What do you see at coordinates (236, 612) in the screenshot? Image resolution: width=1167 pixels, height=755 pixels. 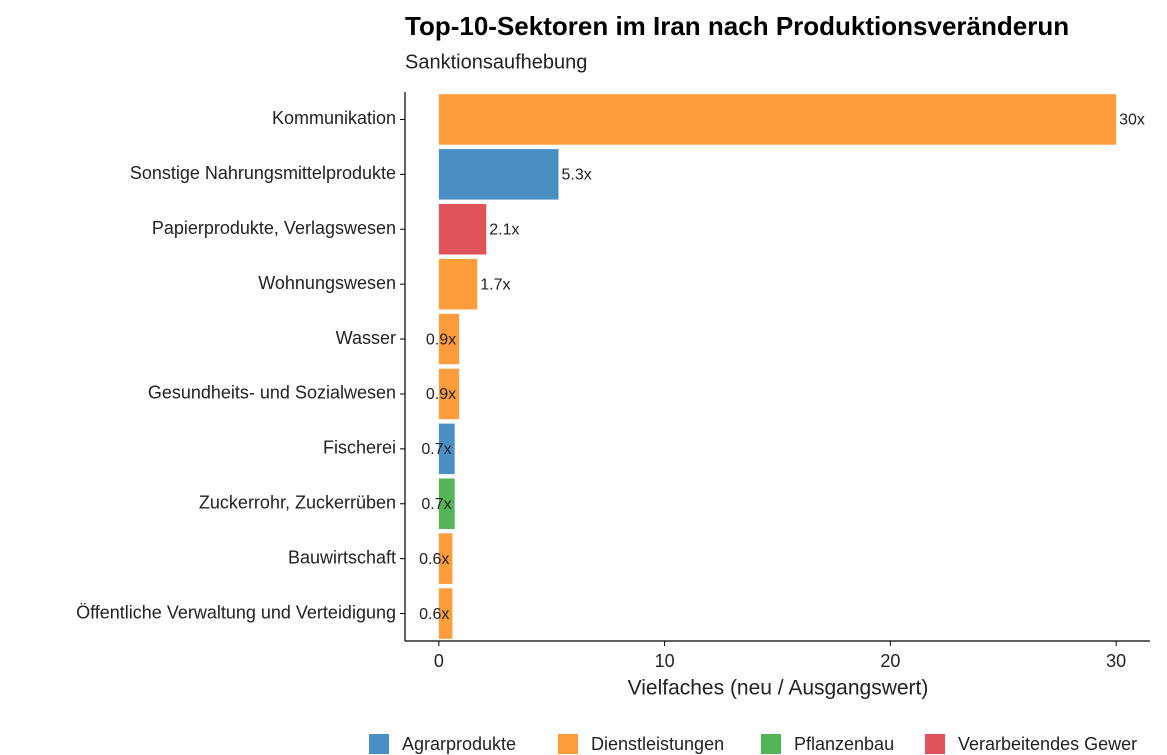 I see `y-tick-label: Öffentliche Verwaltung und Verteidigung` at bounding box center [236, 612].